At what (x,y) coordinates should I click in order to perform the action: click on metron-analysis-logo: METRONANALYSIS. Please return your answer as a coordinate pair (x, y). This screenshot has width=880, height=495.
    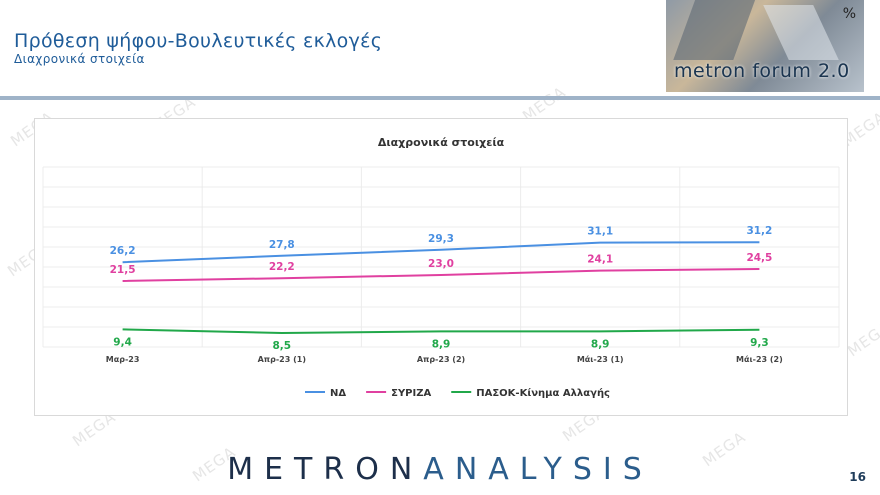
    Looking at the image, I should click on (440, 469).